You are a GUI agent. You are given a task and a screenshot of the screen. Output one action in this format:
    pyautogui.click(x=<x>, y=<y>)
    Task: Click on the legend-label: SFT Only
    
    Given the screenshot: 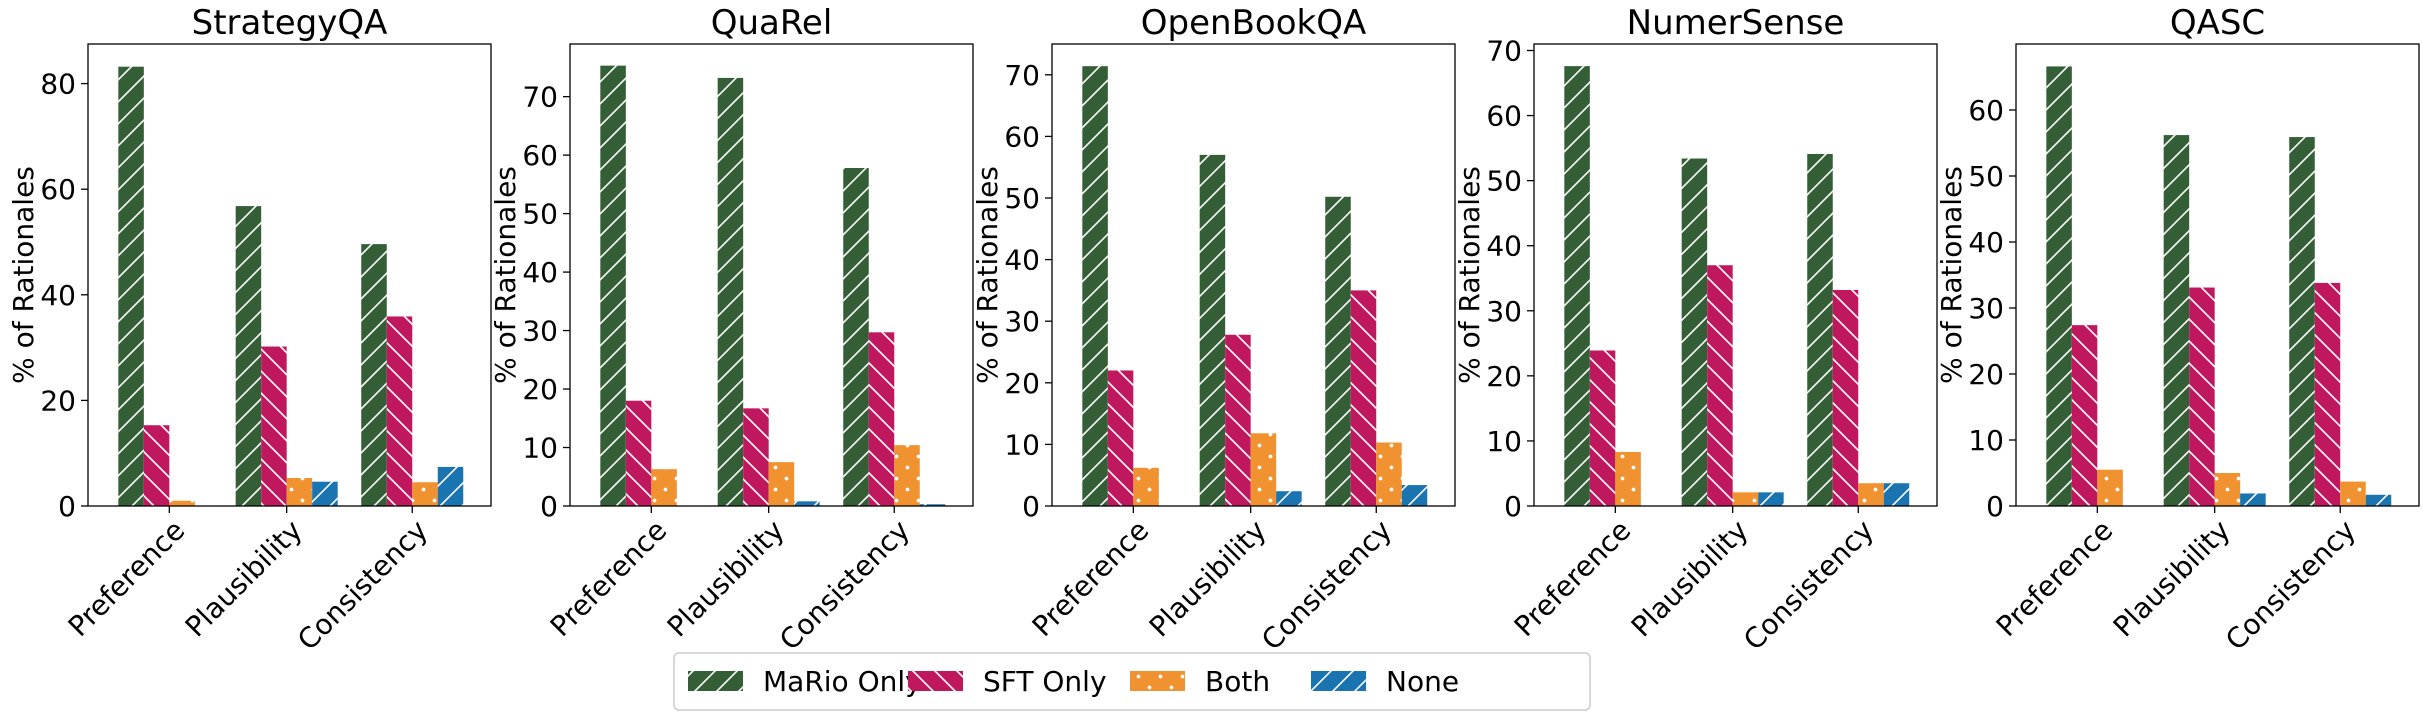 What is the action you would take?
    pyautogui.click(x=1045, y=681)
    